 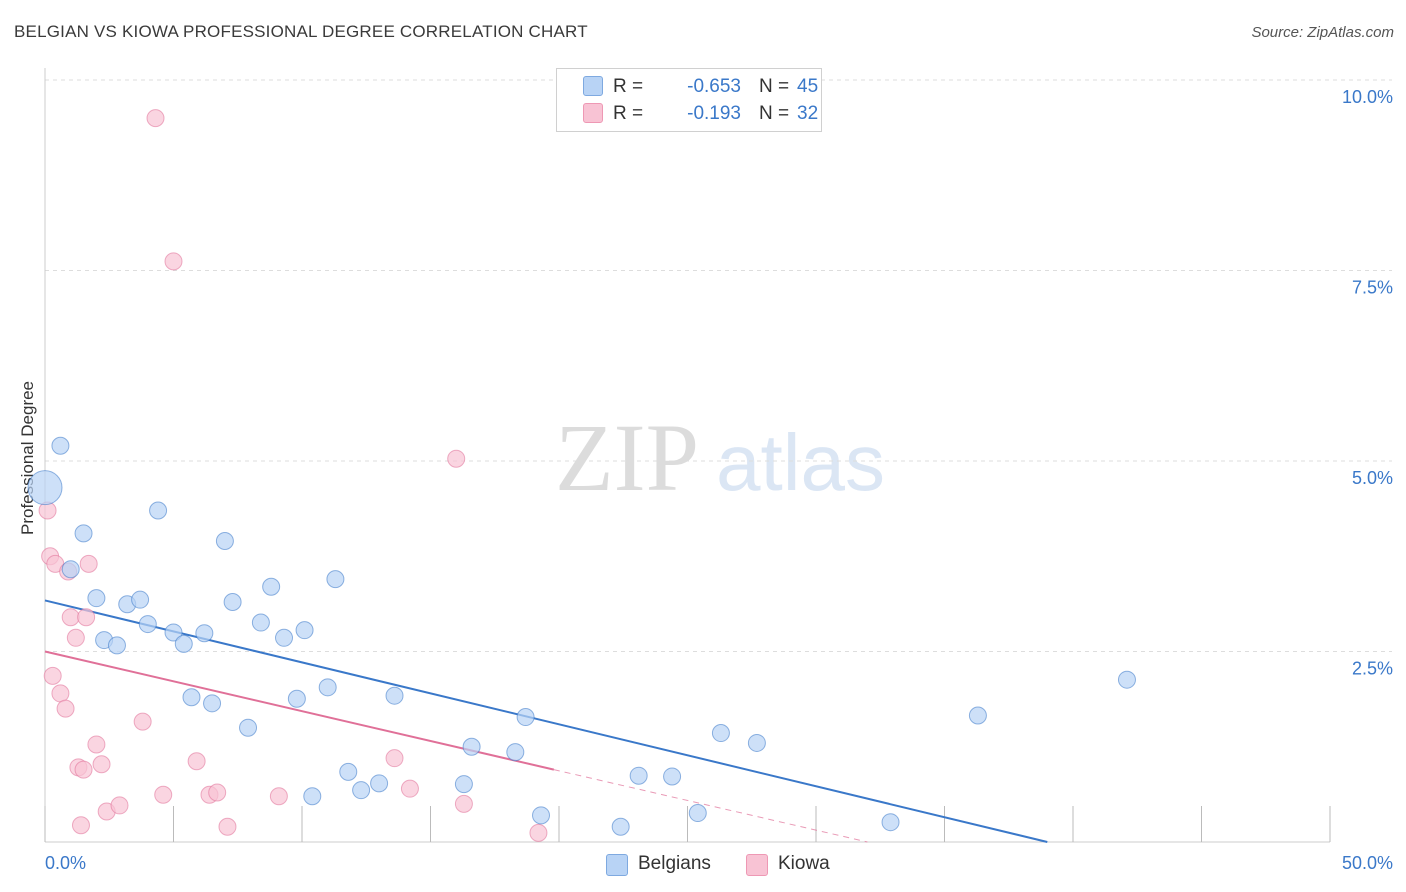 I want to click on x-tick-label: 50.0%, so click(x=1367, y=863).